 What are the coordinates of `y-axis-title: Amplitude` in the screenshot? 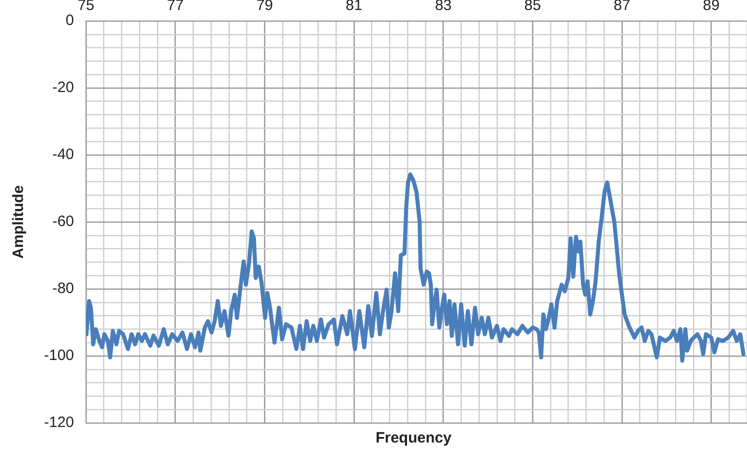 It's located at (19, 222).